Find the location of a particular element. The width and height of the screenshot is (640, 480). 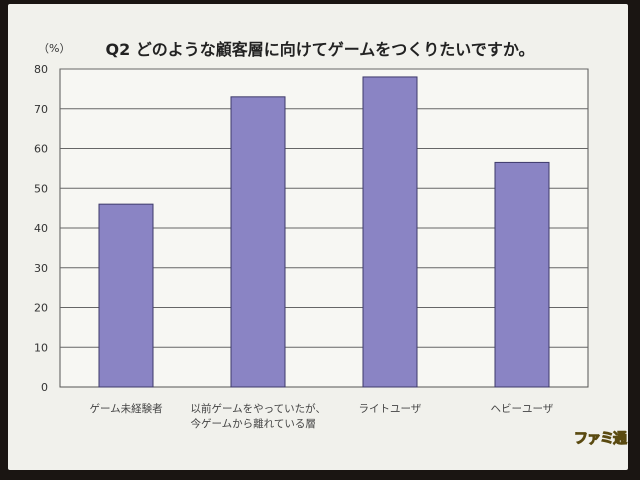

y-axis-unit: （%） is located at coordinates (54, 48).